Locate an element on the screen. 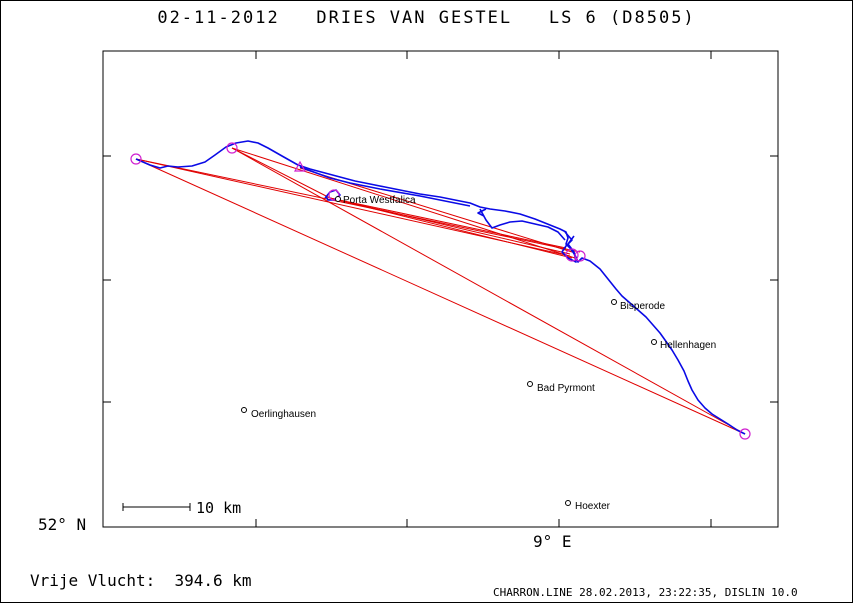  longitude-label: 9° E is located at coordinates (552, 541).